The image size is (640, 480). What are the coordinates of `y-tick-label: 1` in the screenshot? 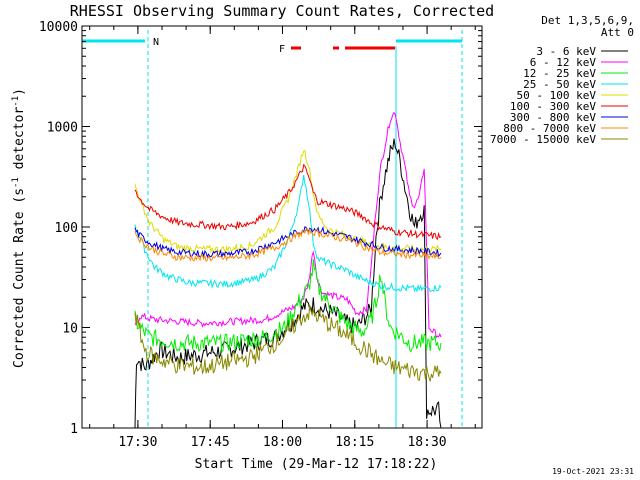 It's located at (74, 429).